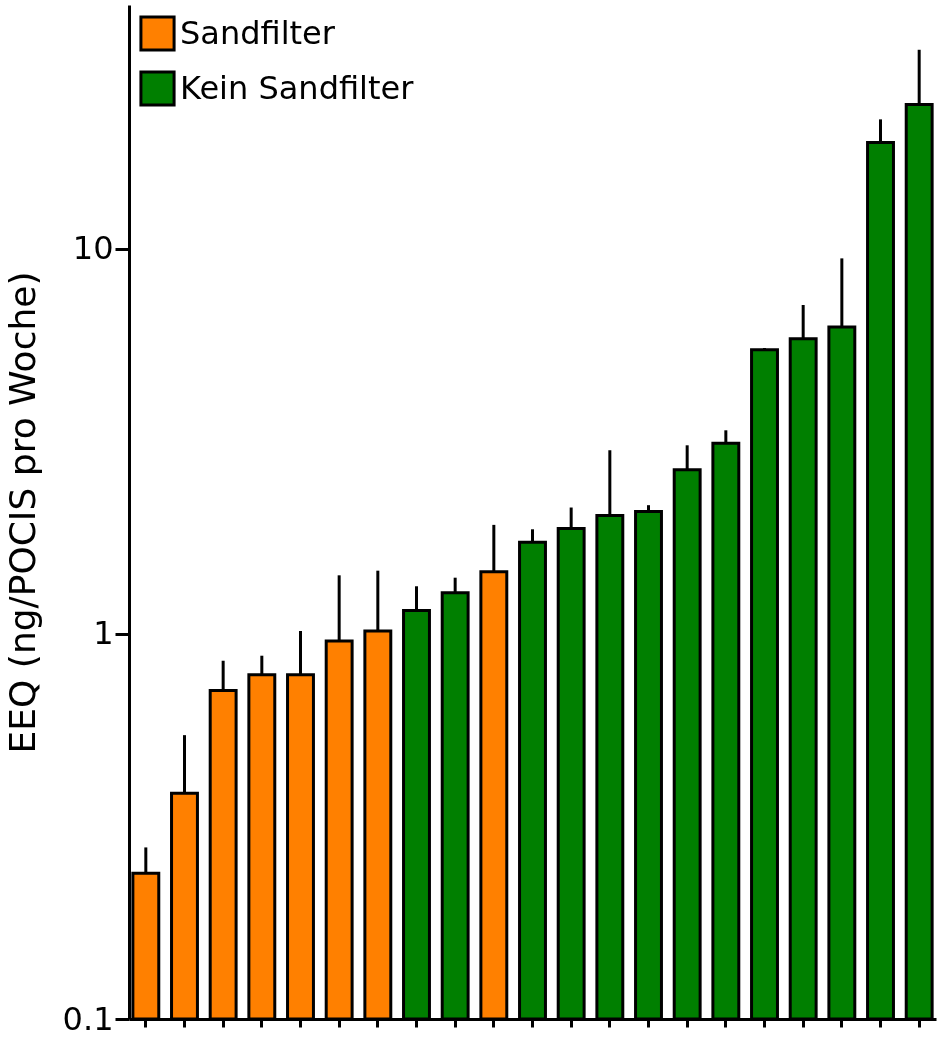 The image size is (941, 1040). I want to click on legend-label: Kein Sandfilter, so click(297, 87).